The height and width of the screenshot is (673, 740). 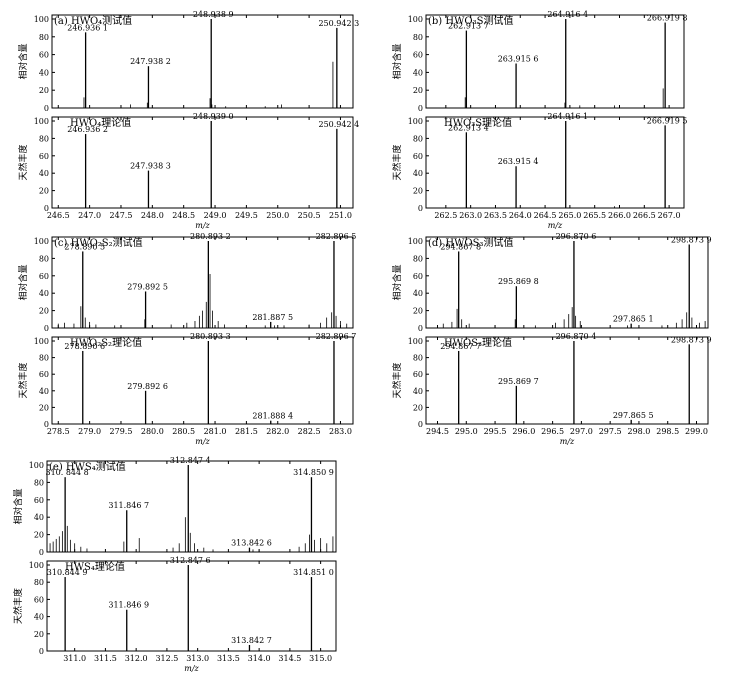 I want to click on peak-label: 310.844 9, so click(x=67, y=572).